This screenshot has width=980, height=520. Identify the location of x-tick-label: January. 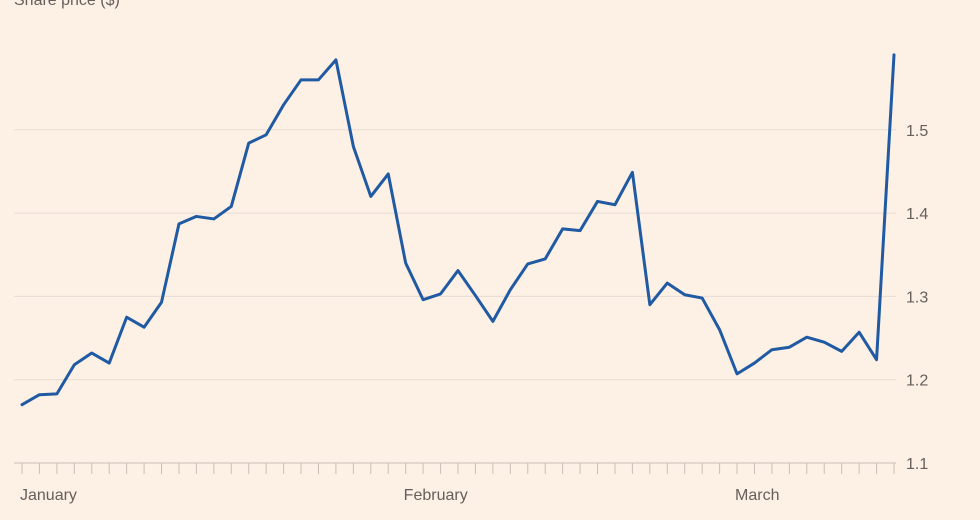
(48, 495).